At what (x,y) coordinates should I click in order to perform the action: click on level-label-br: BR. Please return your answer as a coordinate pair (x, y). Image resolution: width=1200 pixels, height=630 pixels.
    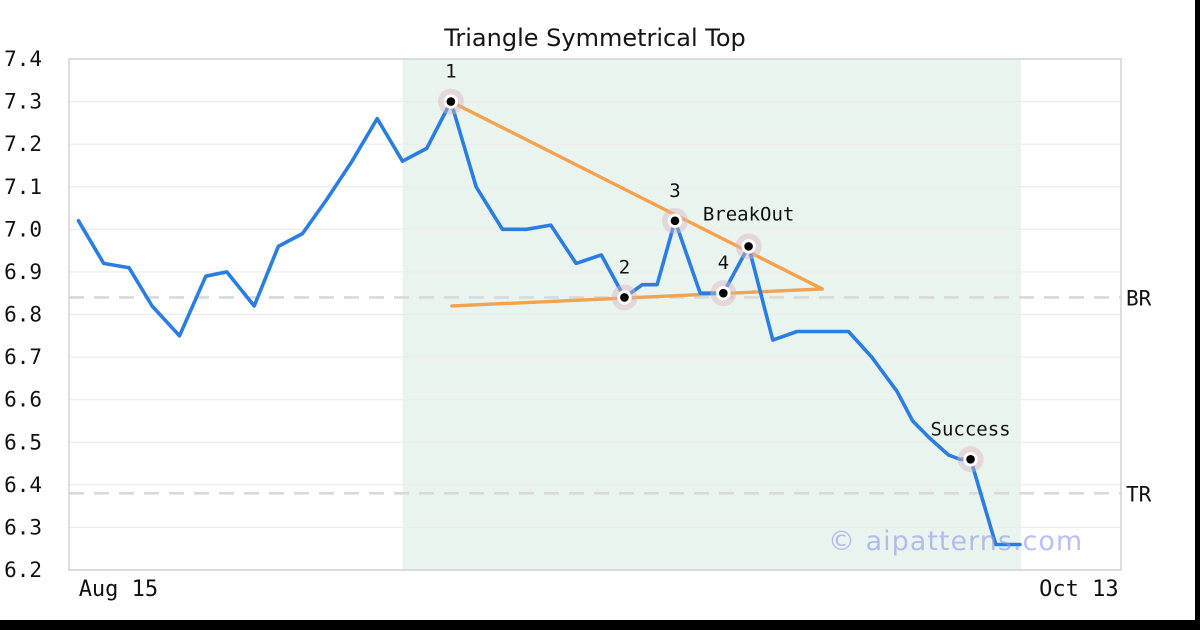
    Looking at the image, I should click on (1139, 298).